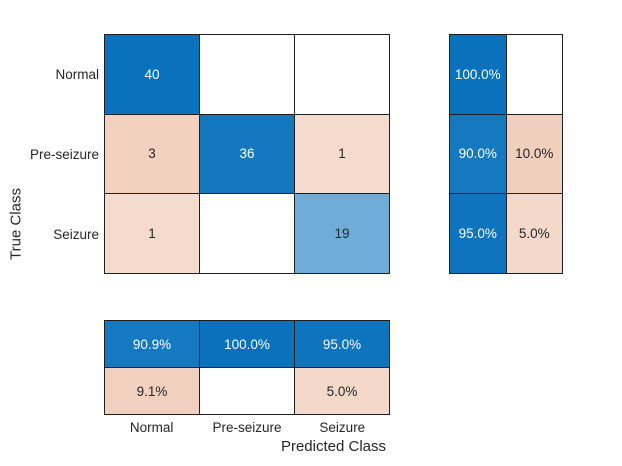 The height and width of the screenshot is (466, 622). What do you see at coordinates (64, 154) in the screenshot?
I see `row-label-pre-seizure: Pre-seizure` at bounding box center [64, 154].